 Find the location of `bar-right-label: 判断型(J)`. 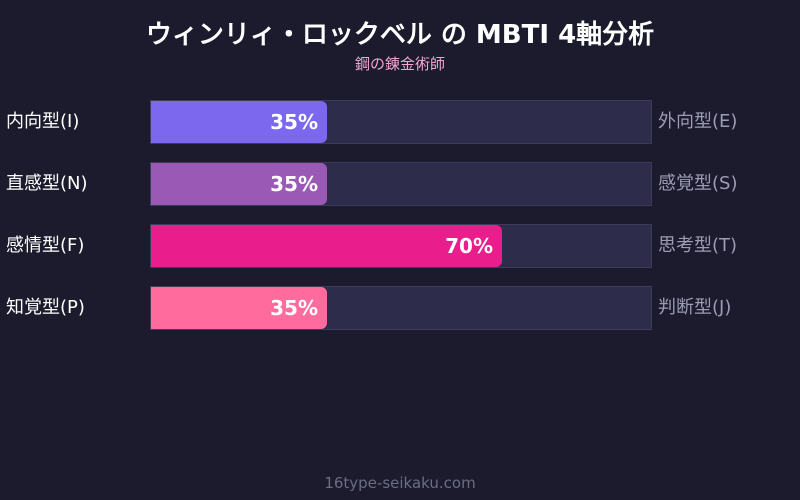

bar-right-label: 判断型(J) is located at coordinates (695, 307).